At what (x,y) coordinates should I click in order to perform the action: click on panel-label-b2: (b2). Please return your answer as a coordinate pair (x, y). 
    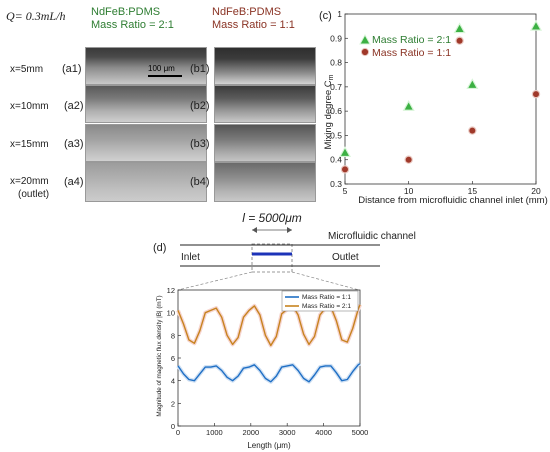
    Looking at the image, I should click on (200, 106).